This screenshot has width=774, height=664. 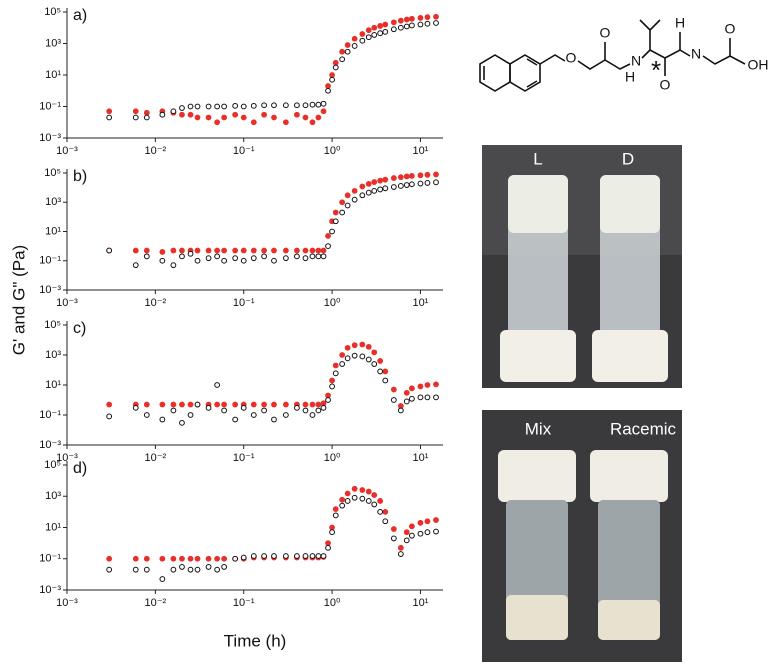 I want to click on photo: L D, so click(x=582, y=266).